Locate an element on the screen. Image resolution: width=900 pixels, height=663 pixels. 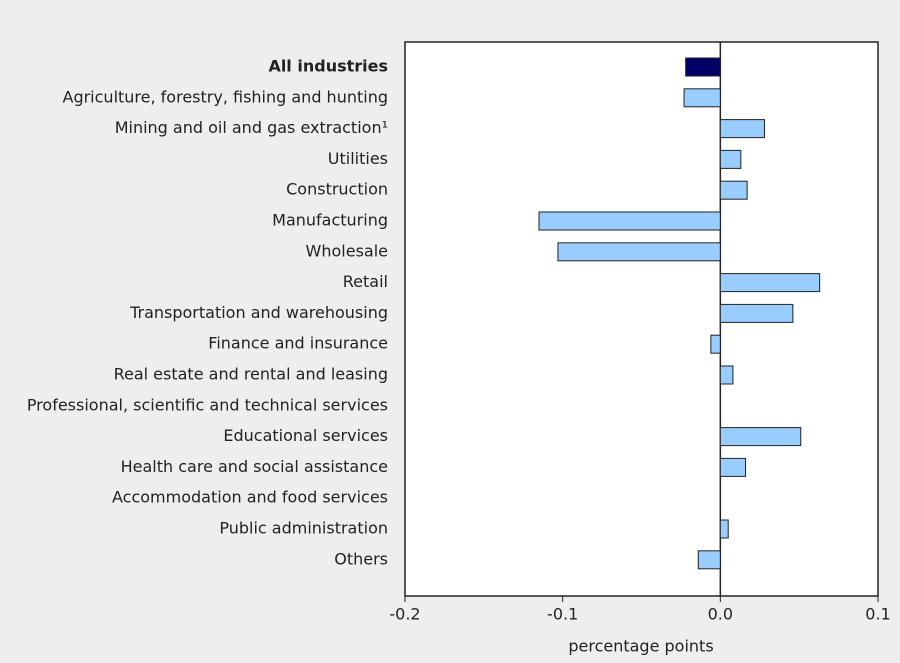
y-tick-label: Mining and oil and gas extraction¹ is located at coordinates (251, 127).